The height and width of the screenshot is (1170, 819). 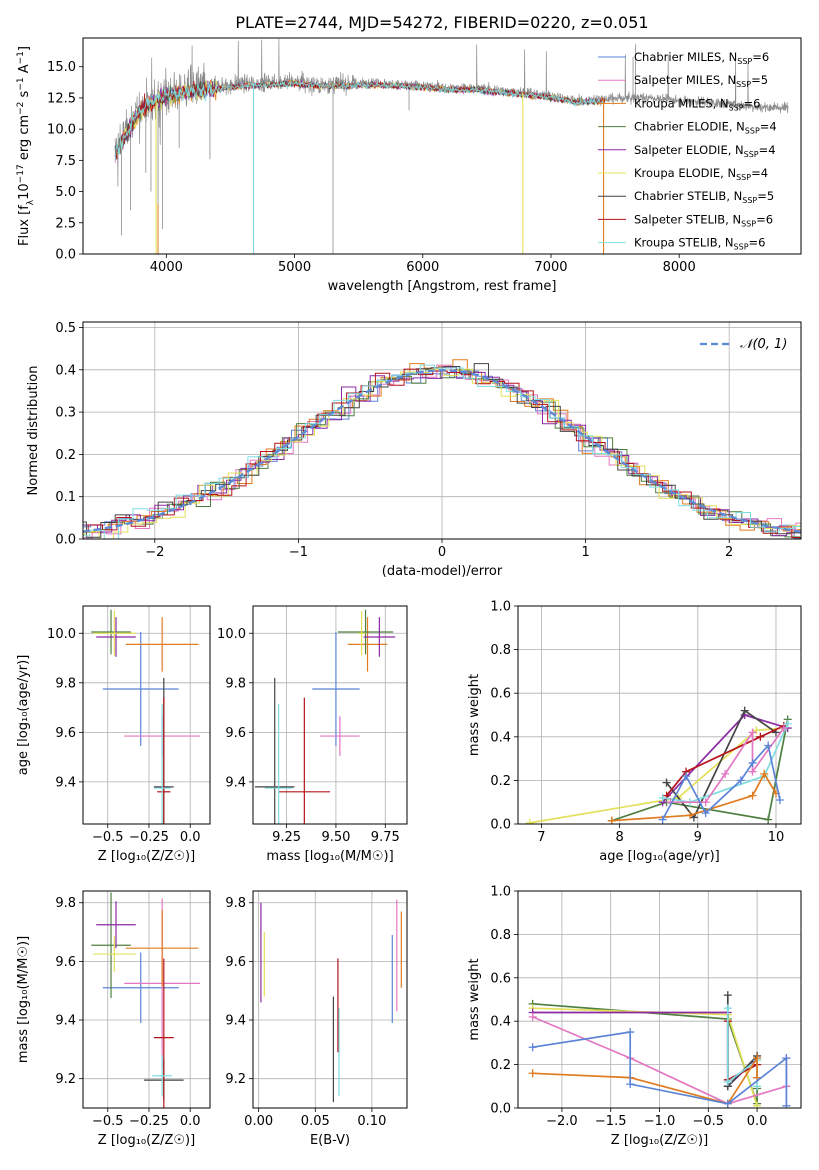 What do you see at coordinates (541, 837) in the screenshot?
I see `x-tick-label: 7` at bounding box center [541, 837].